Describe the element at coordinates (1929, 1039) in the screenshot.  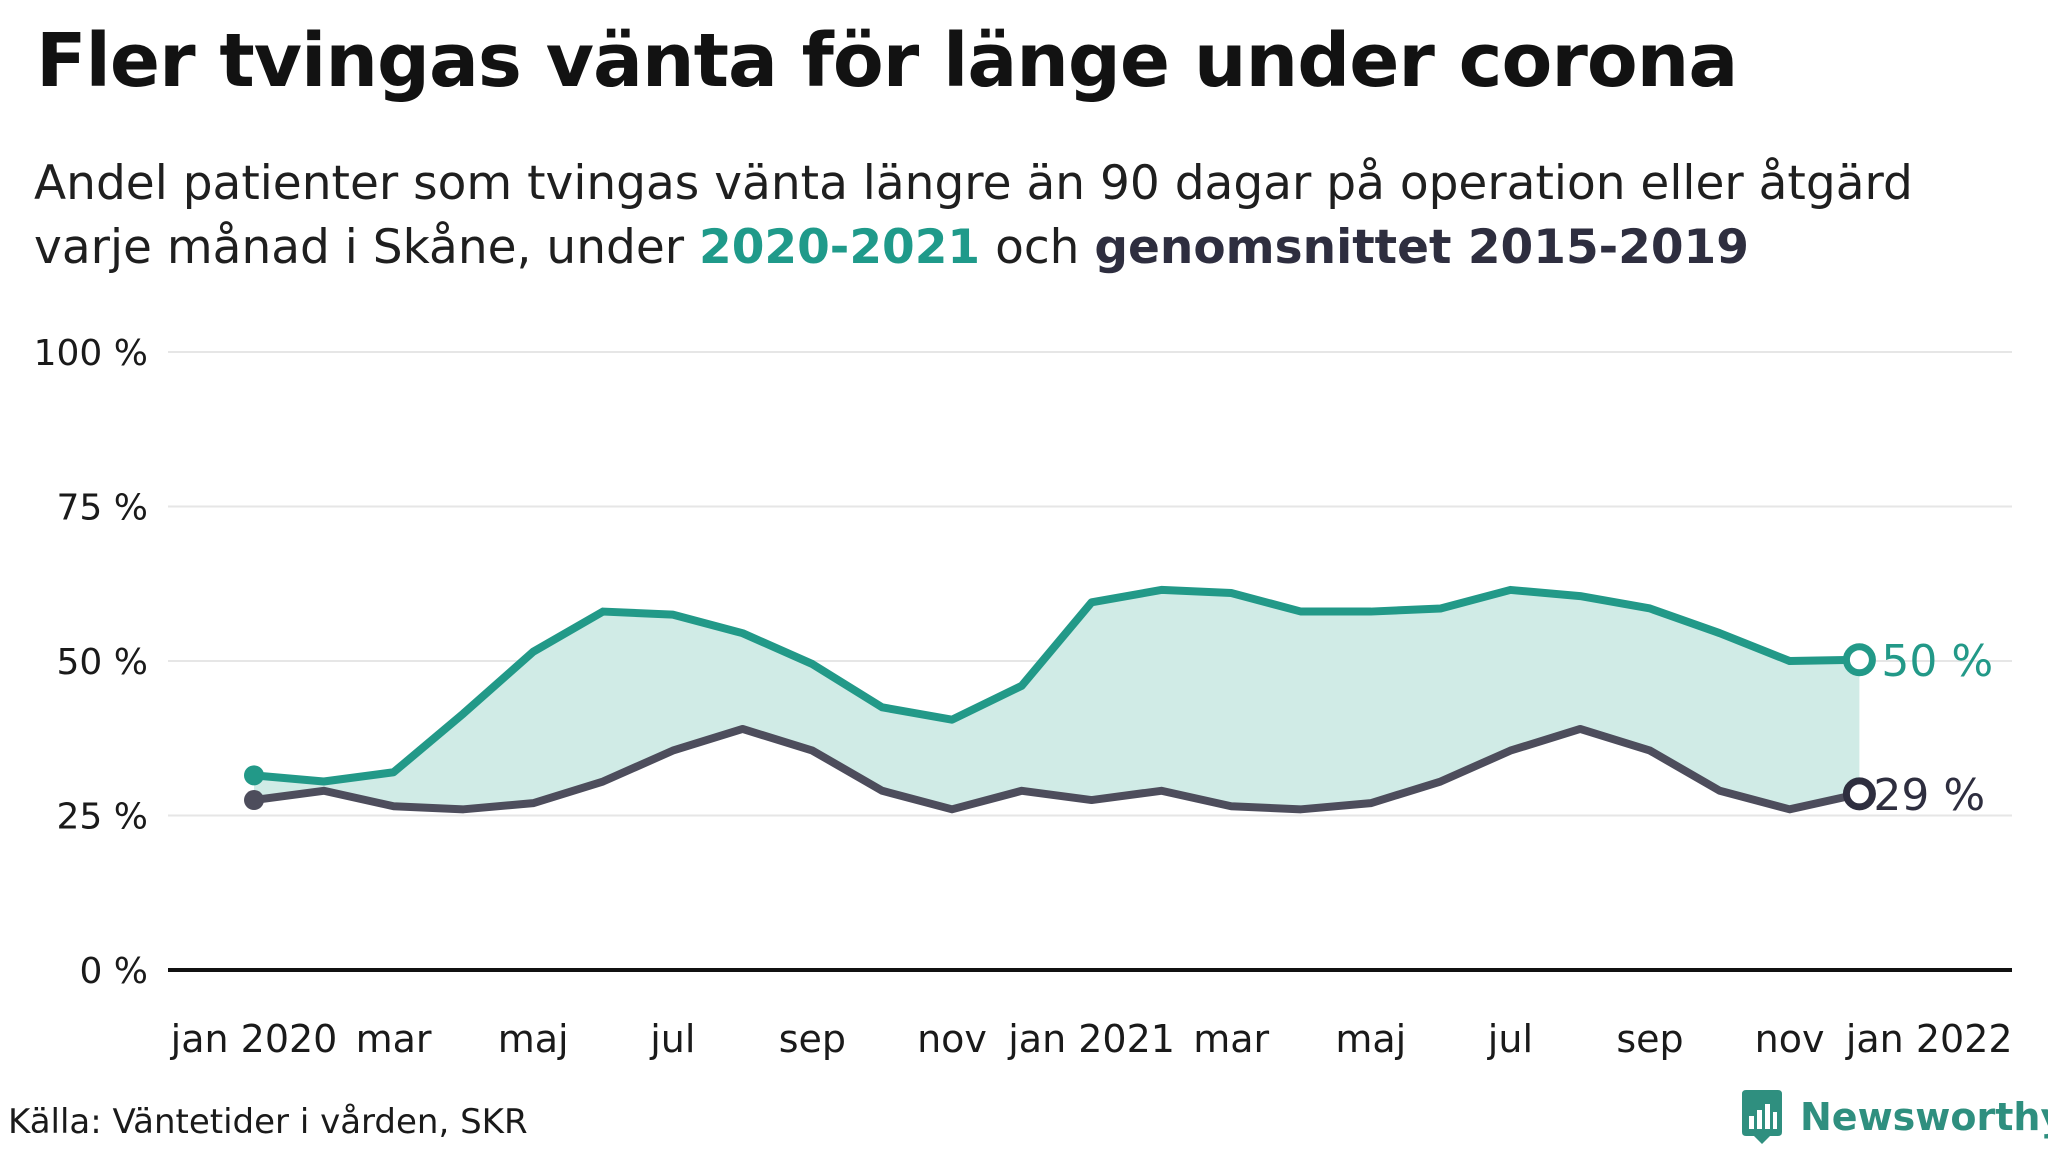
I see `x-tick-label: jan 2022` at that location.